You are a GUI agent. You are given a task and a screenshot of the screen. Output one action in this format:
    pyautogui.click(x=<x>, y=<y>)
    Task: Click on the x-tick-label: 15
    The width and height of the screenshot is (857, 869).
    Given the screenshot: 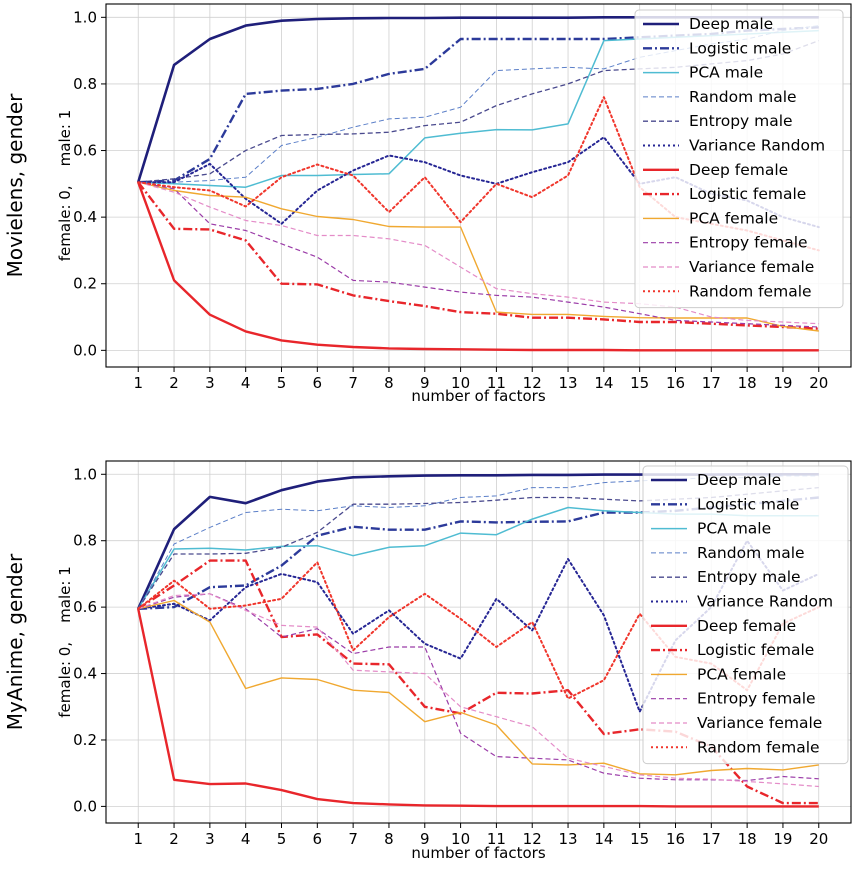 What is the action you would take?
    pyautogui.click(x=639, y=839)
    